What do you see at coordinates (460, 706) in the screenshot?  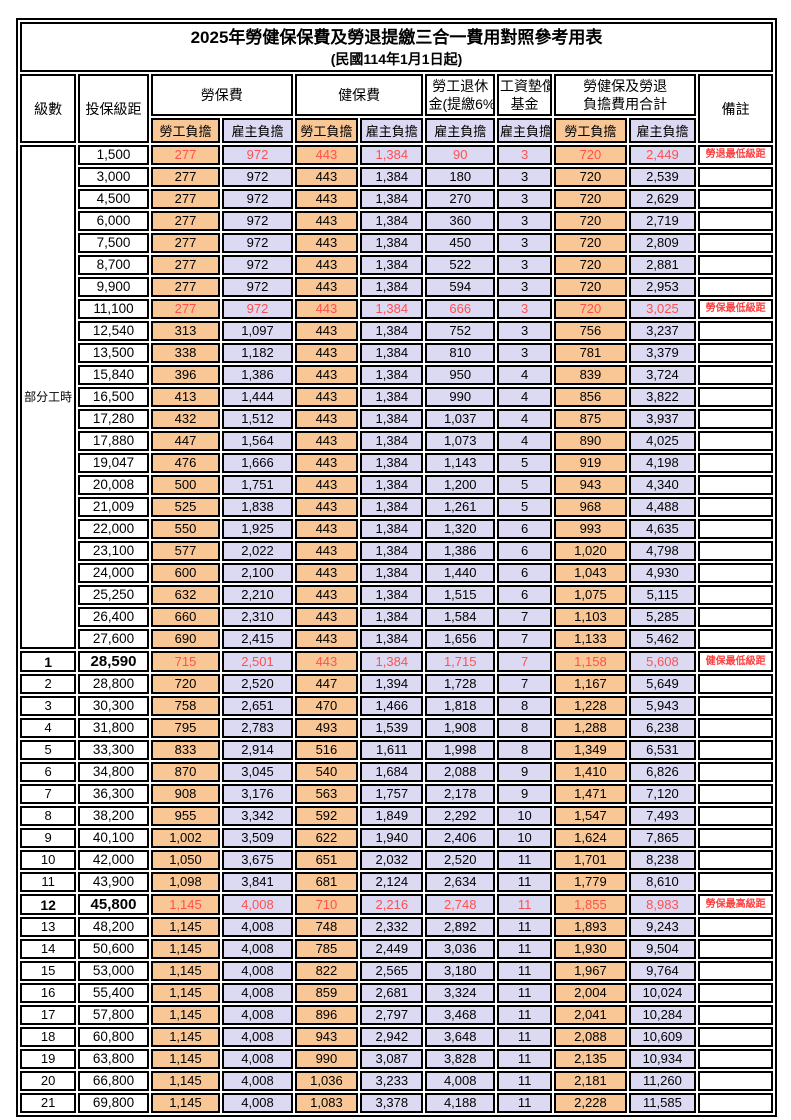 I see `cell-pension: 1,818` at bounding box center [460, 706].